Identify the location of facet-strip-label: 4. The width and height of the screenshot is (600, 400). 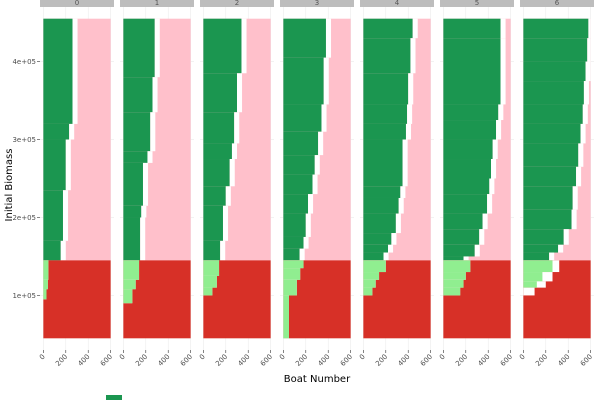
(397, 3).